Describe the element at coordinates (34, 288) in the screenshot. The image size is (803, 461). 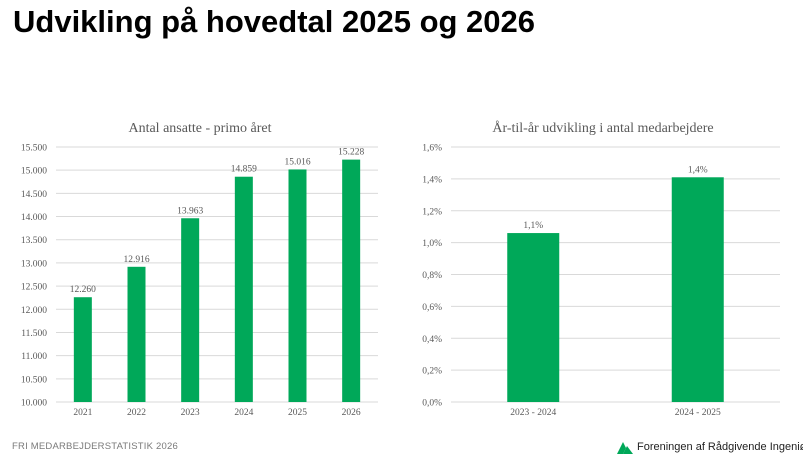
I see `y-tick-label: 12.500` at that location.